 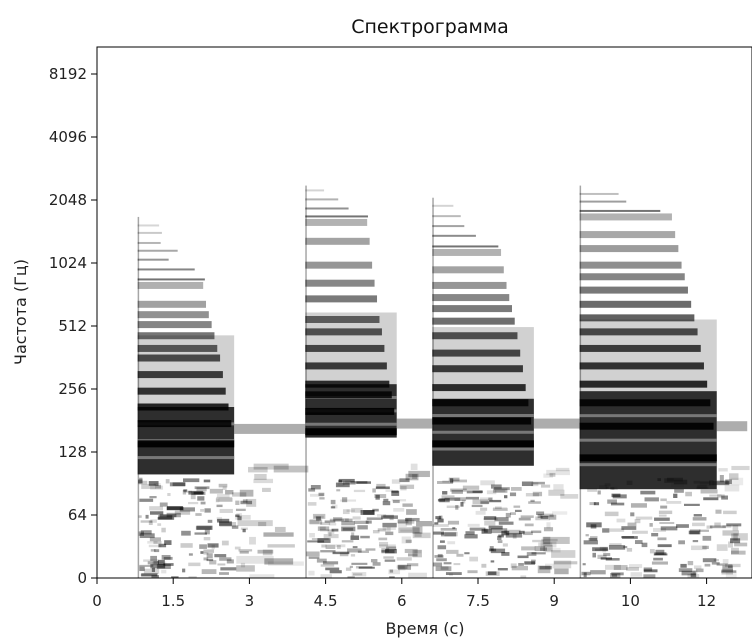 I want to click on sound-segment, so click(x=195, y=397).